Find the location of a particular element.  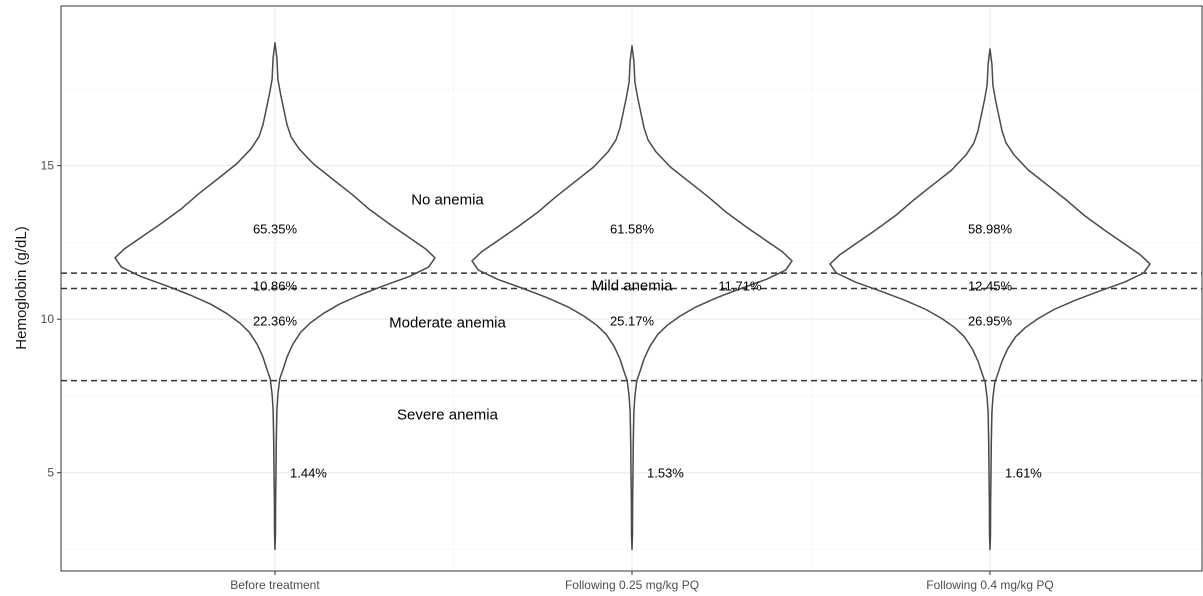

y-tick-label: 5 is located at coordinates (50, 473).